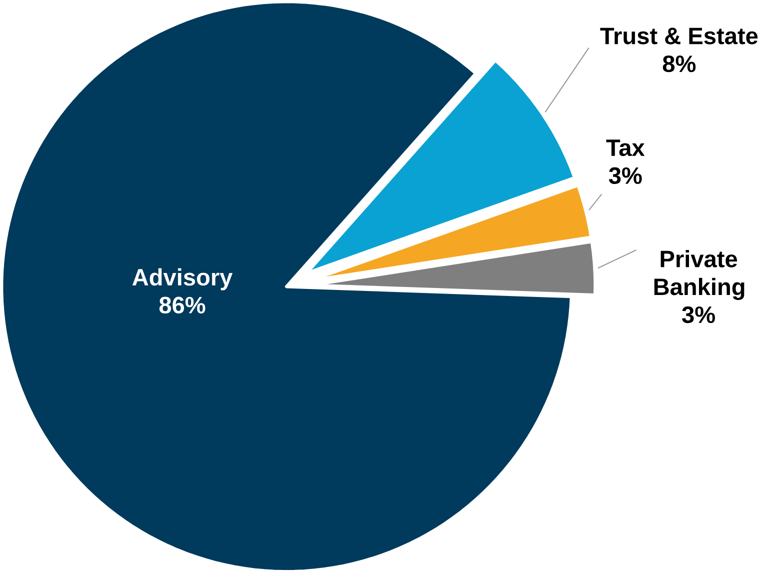 This screenshot has height=573, width=762. I want to click on slice-label: Tax, so click(625, 148).